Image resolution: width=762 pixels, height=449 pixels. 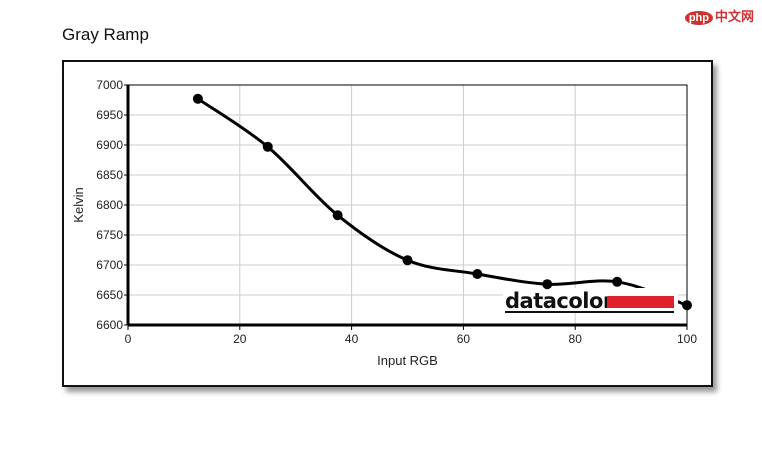 What do you see at coordinates (109, 295) in the screenshot?
I see `y-tick-label: 6650` at bounding box center [109, 295].